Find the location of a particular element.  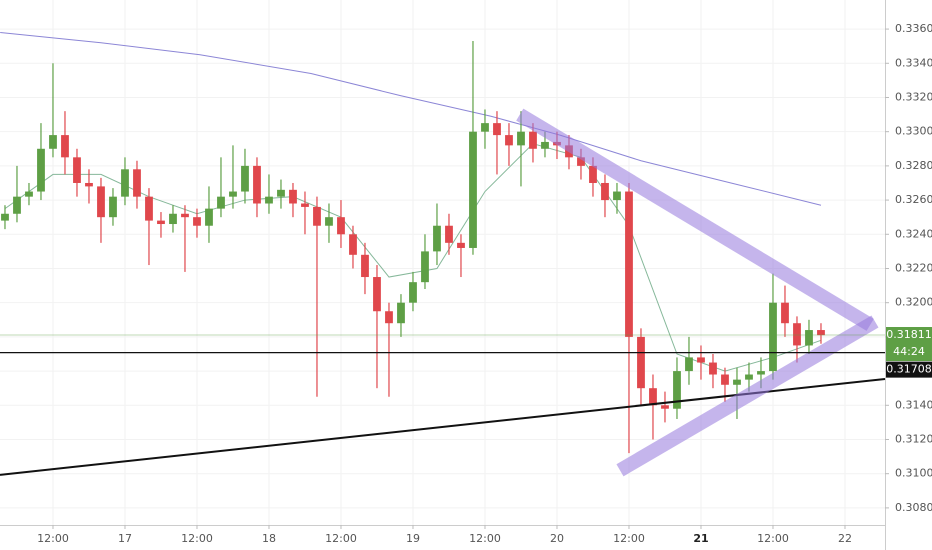

hline-box is located at coordinates (909, 369).